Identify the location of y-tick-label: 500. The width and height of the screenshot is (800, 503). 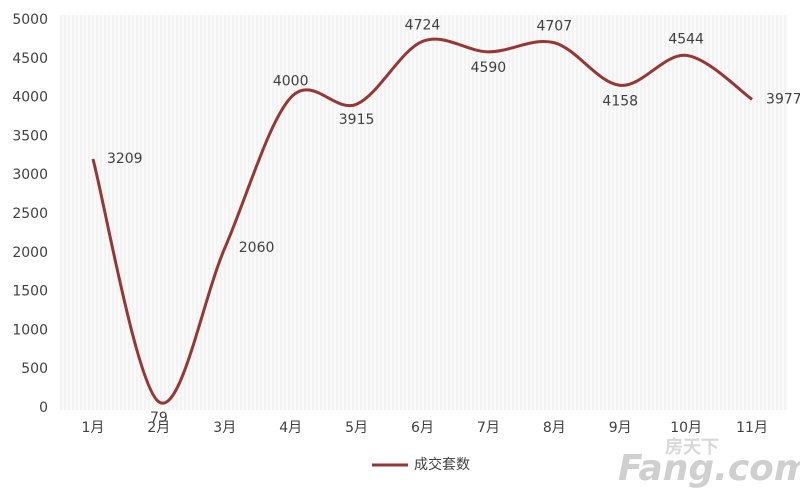
(34, 369).